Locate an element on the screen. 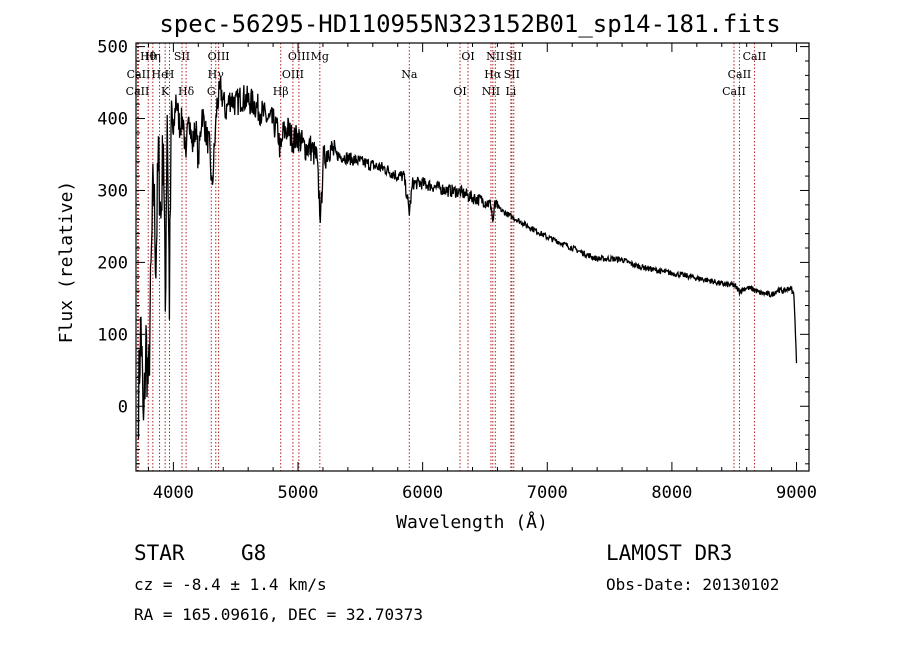  line-marker-label: Hη is located at coordinates (153, 56).